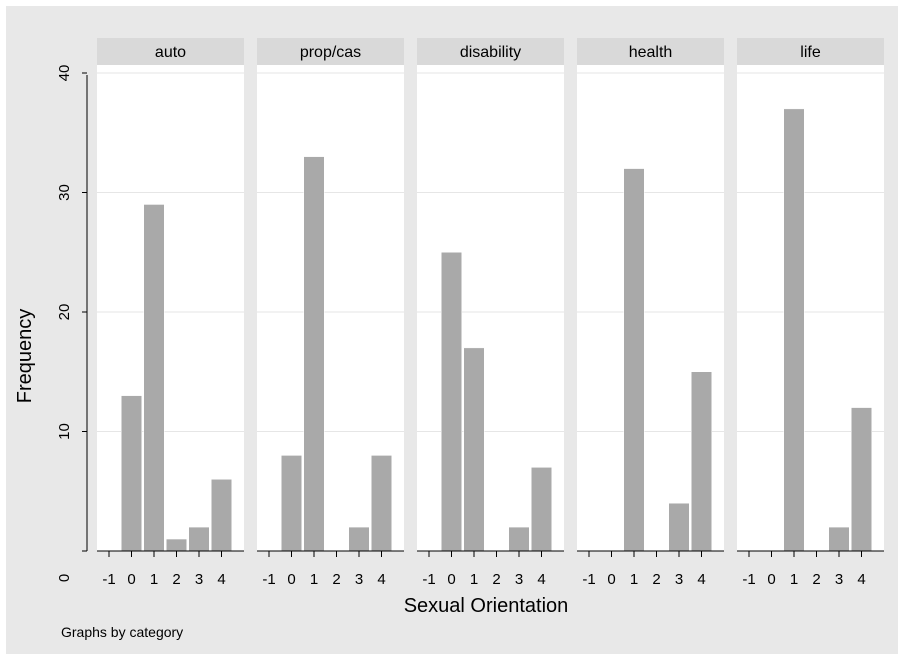 This screenshot has height=660, width=904. What do you see at coordinates (122, 632) in the screenshot?
I see `by-category-note: Graphs by category` at bounding box center [122, 632].